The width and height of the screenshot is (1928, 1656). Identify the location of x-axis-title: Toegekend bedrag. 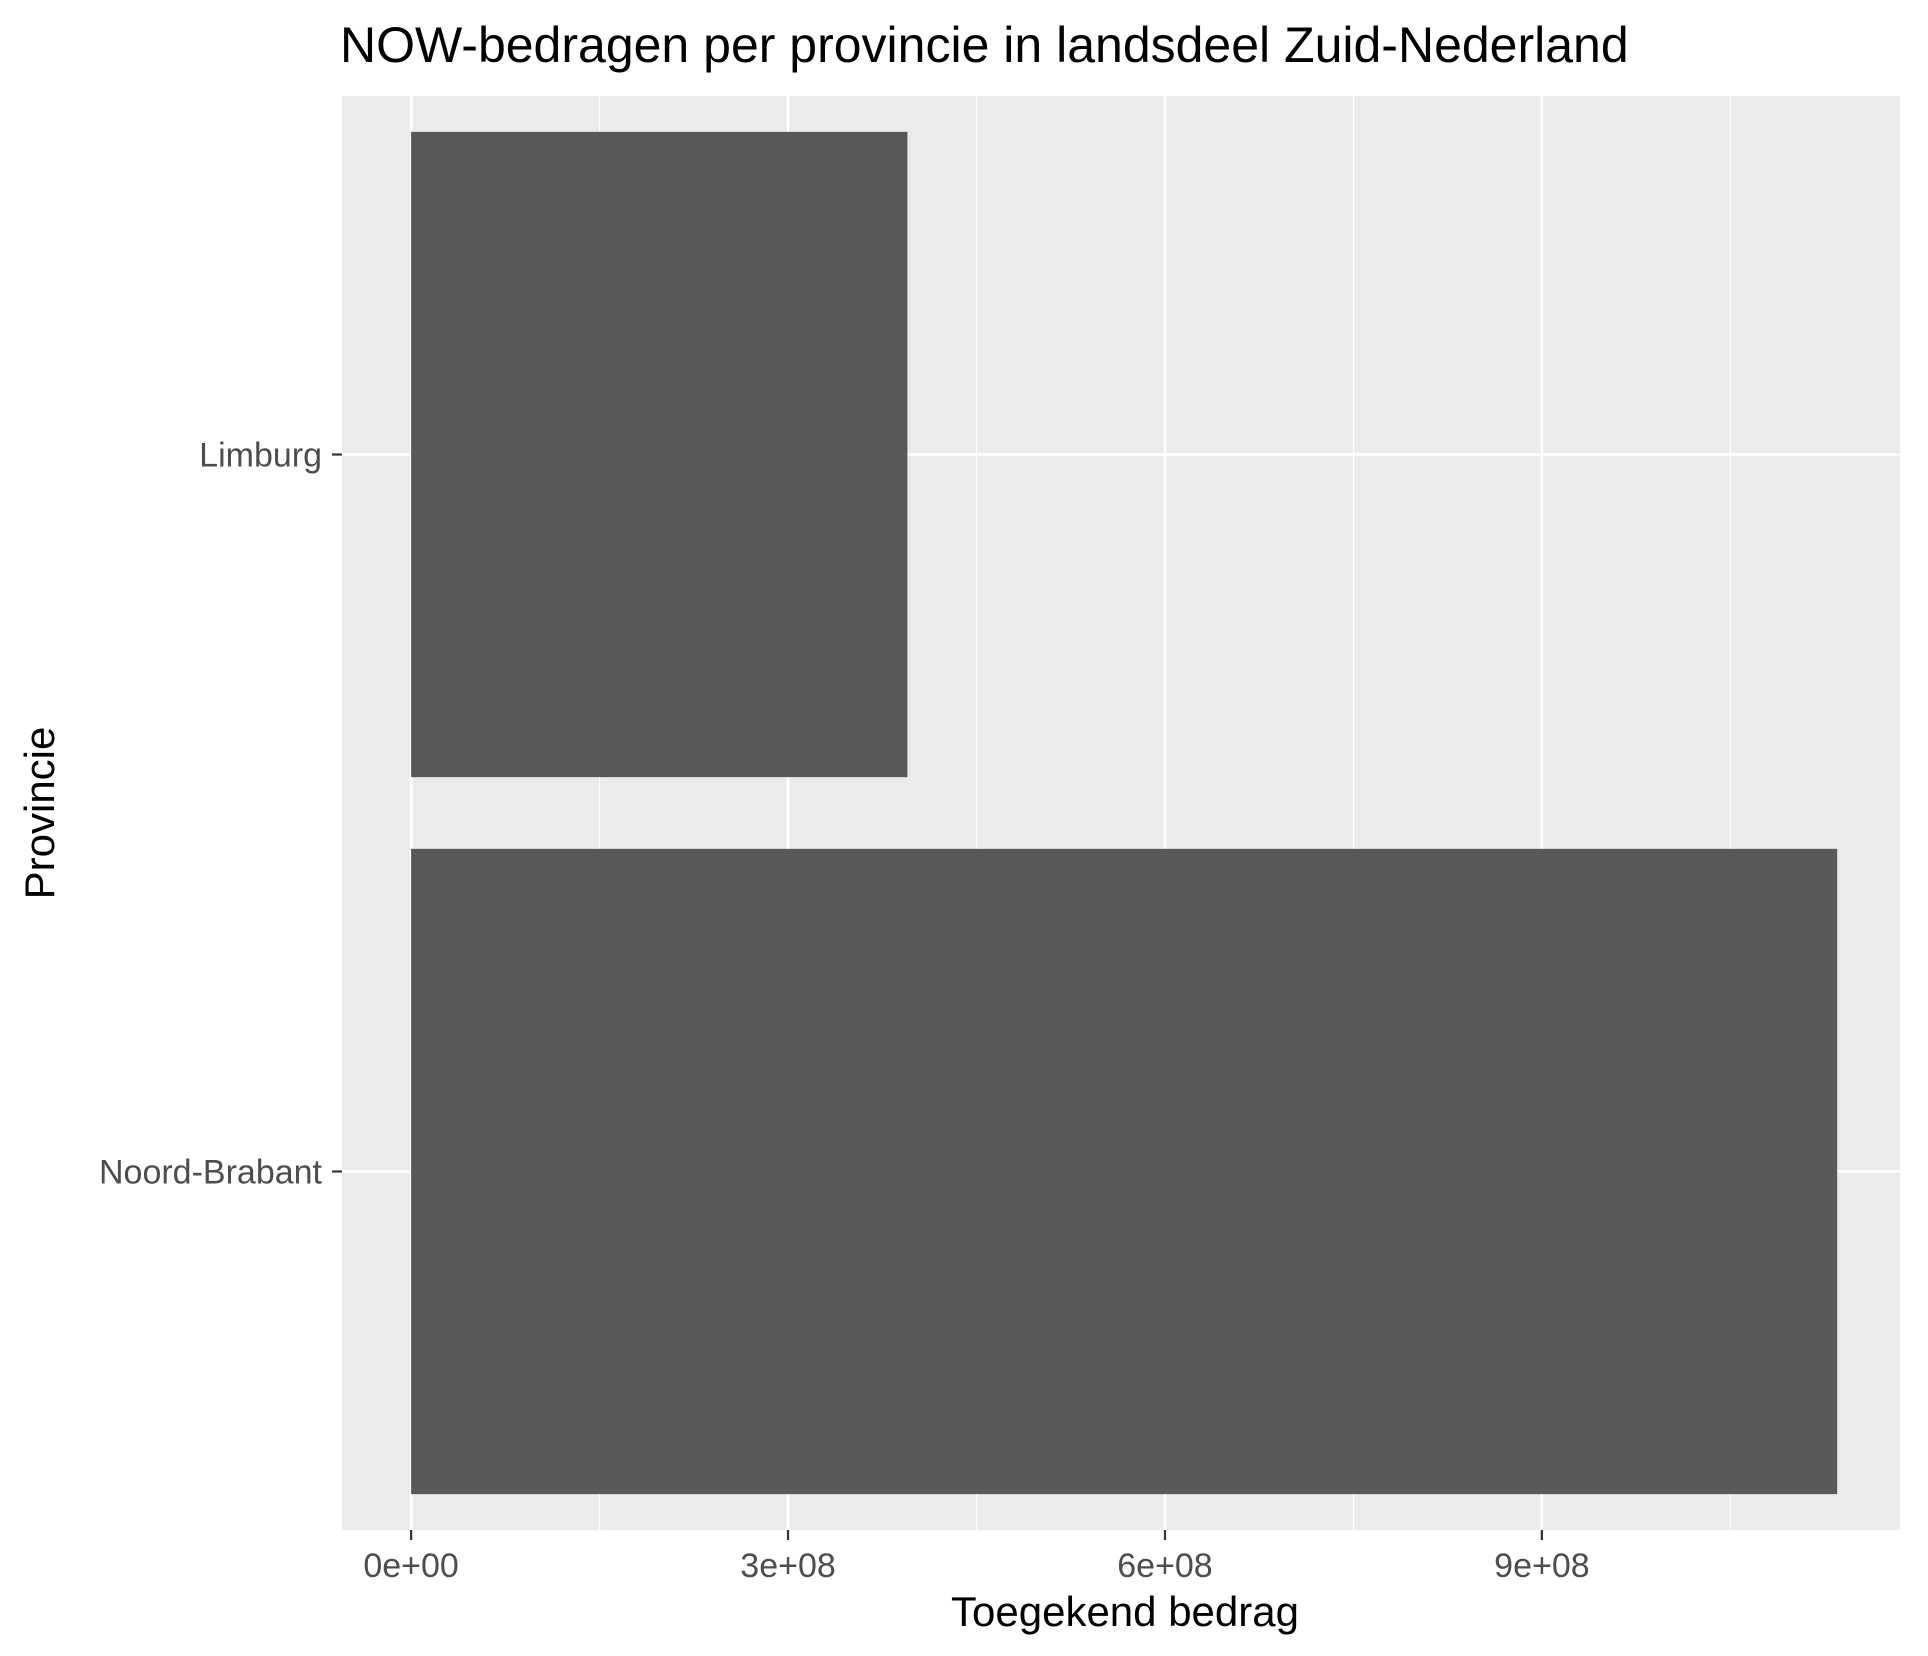
(1125, 1611).